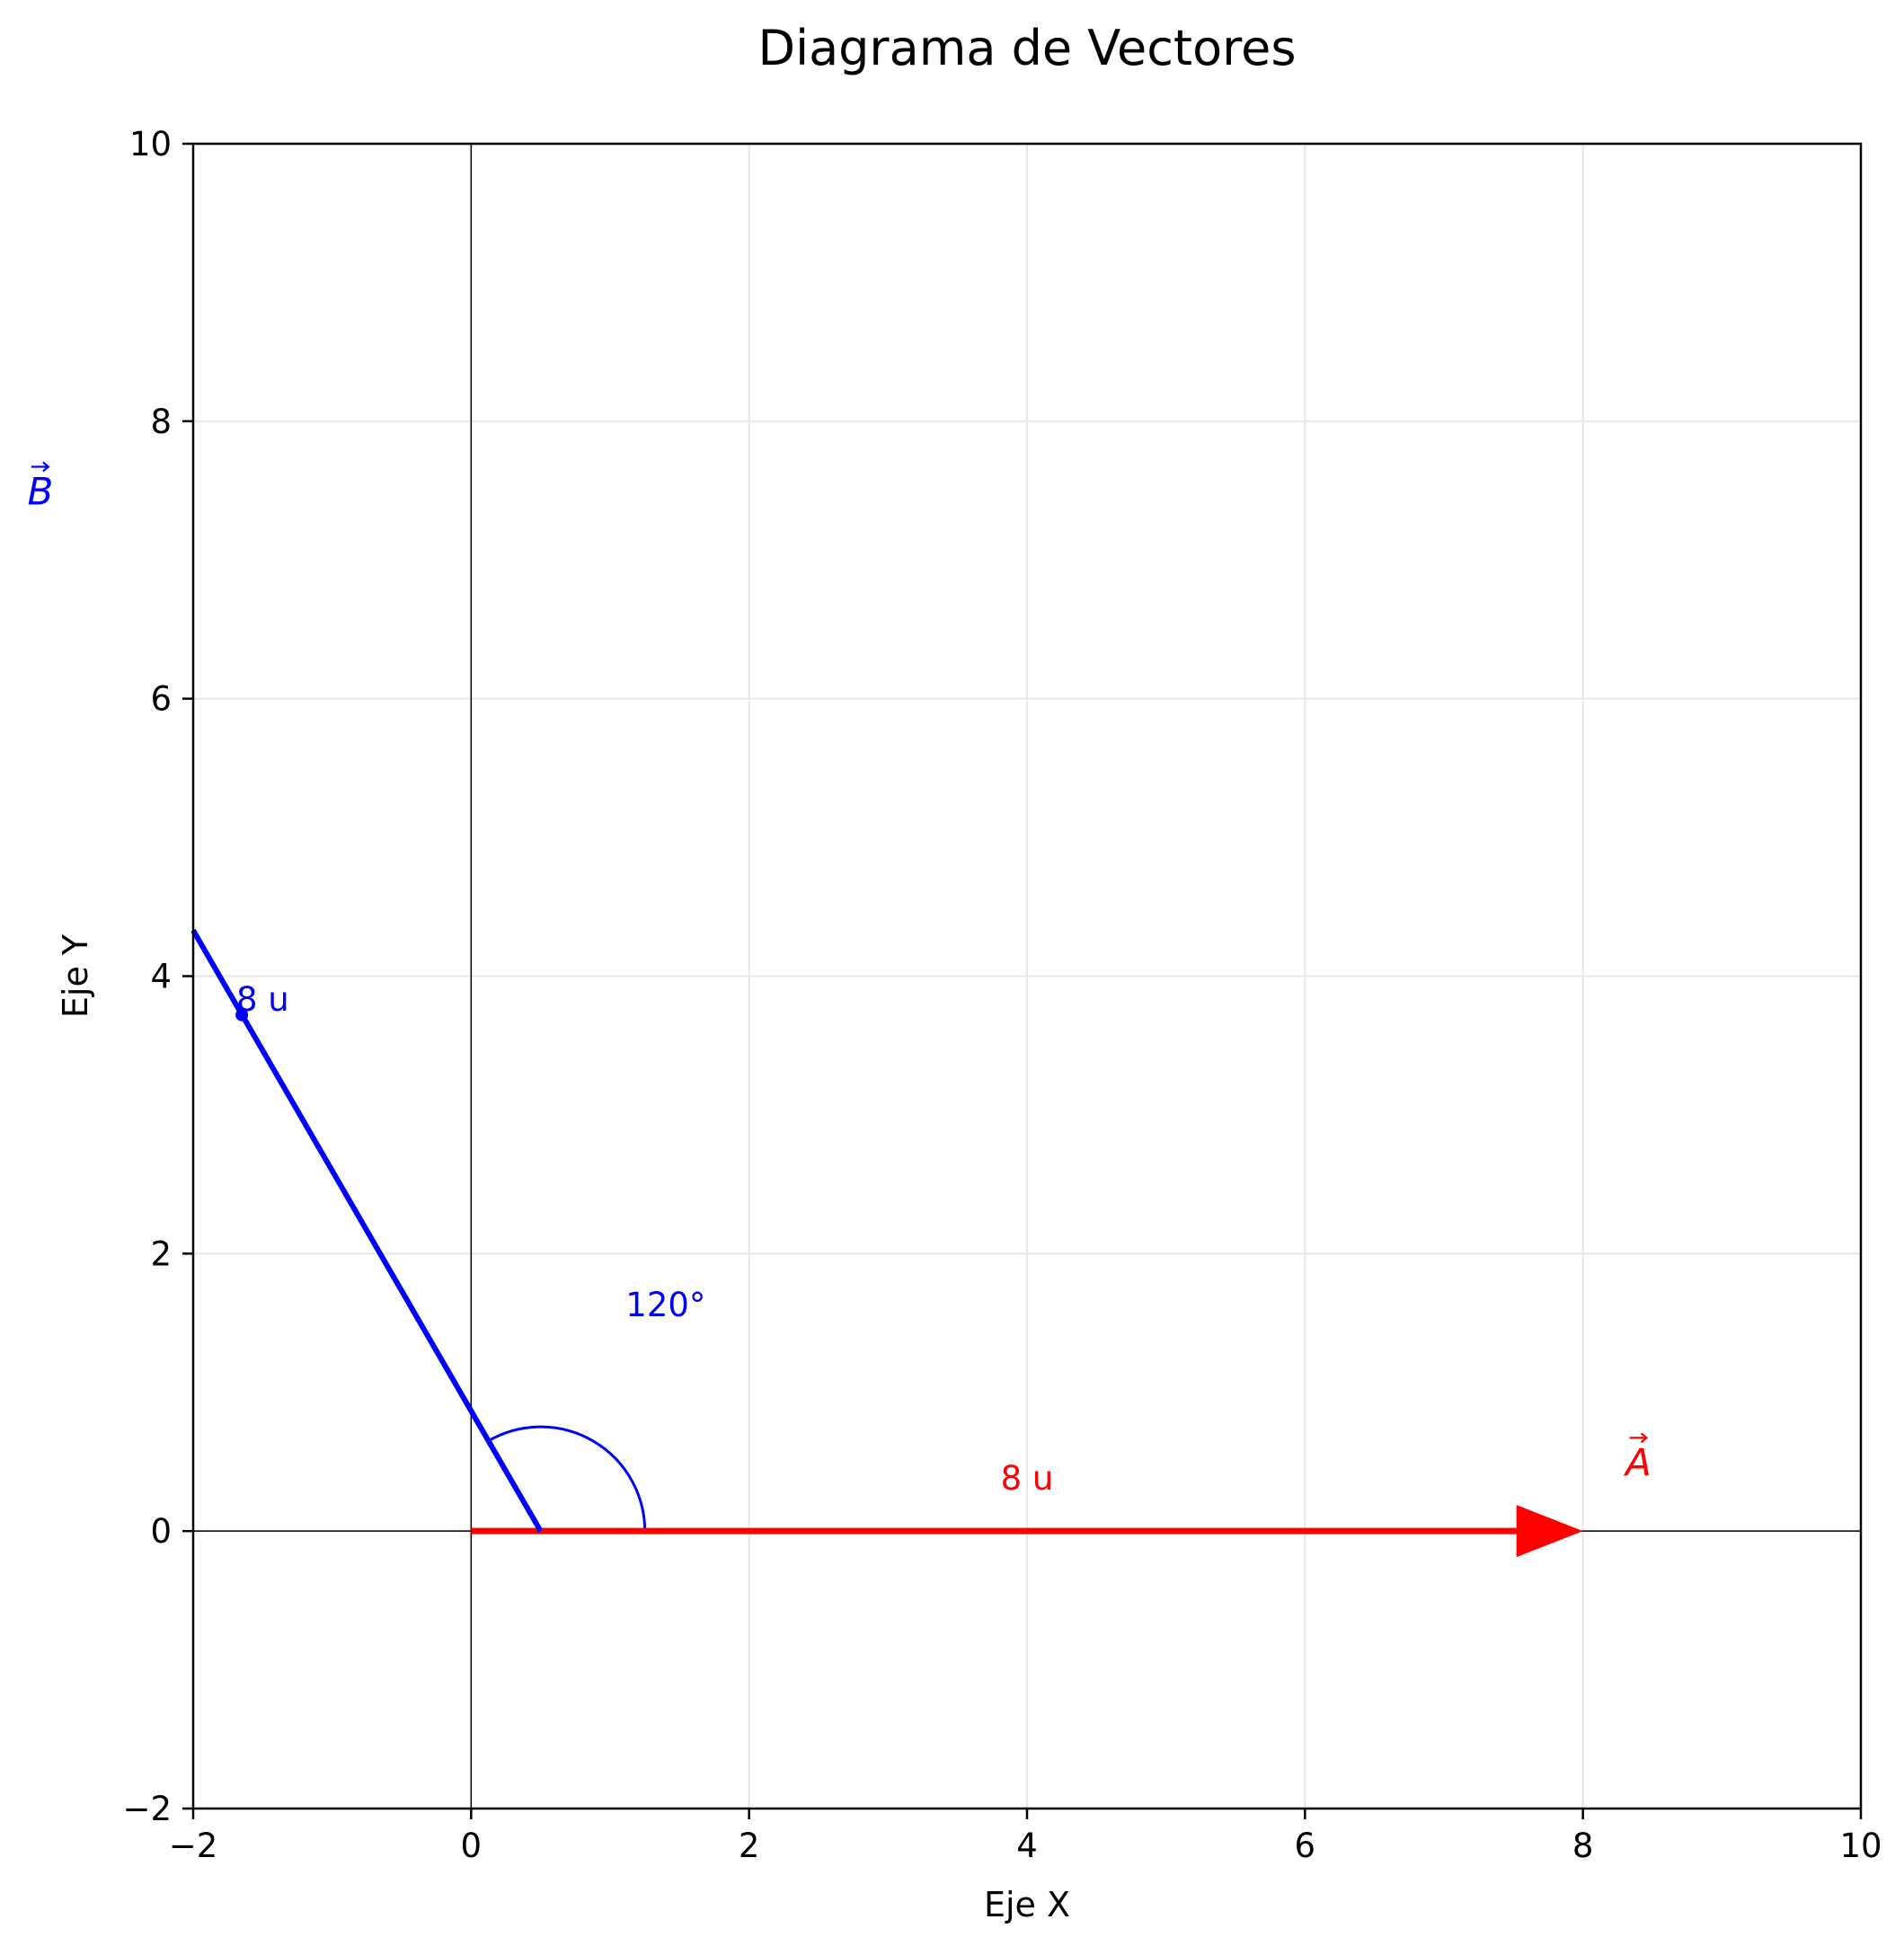 The height and width of the screenshot is (1946, 1904). Describe the element at coordinates (161, 1531) in the screenshot. I see `y-tick-label: 0` at that location.